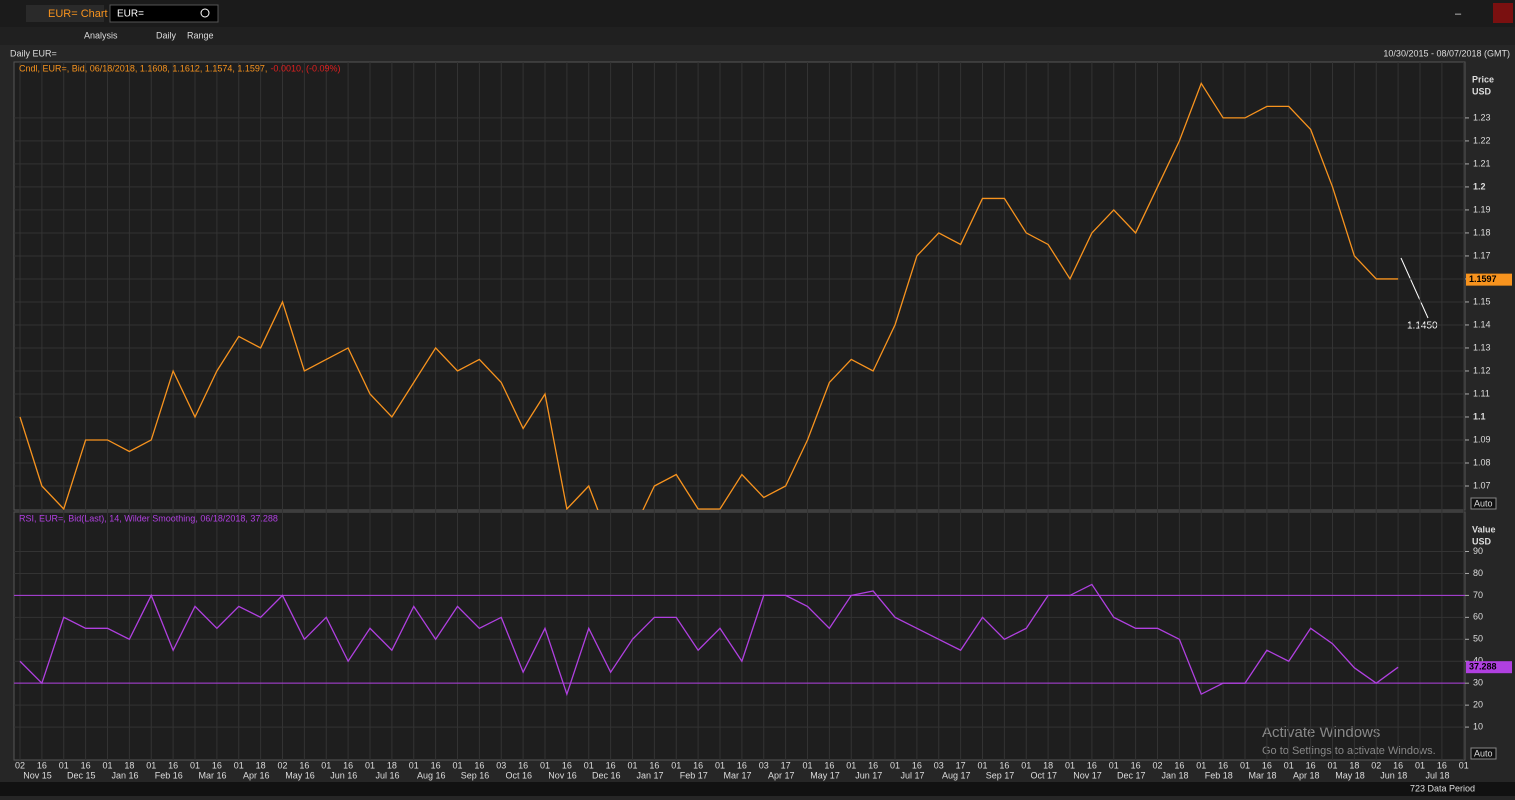  I want to click on x-month-label: Jul 18, so click(1437, 775).